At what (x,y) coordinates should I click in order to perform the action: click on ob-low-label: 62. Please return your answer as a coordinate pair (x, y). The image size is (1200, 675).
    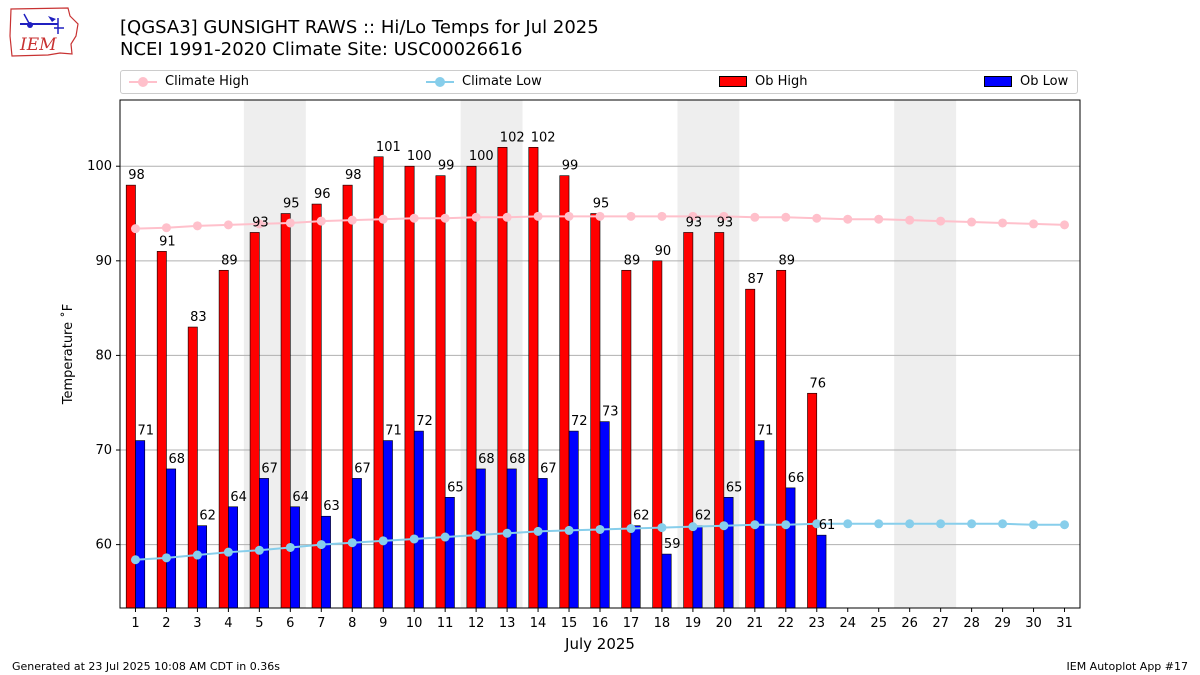
    Looking at the image, I should click on (641, 516).